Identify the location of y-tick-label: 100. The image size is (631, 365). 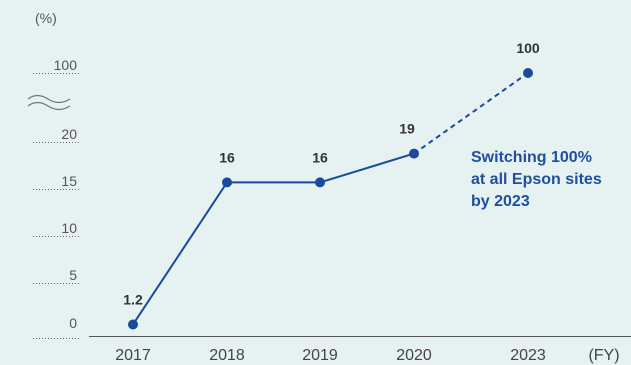
(66, 65).